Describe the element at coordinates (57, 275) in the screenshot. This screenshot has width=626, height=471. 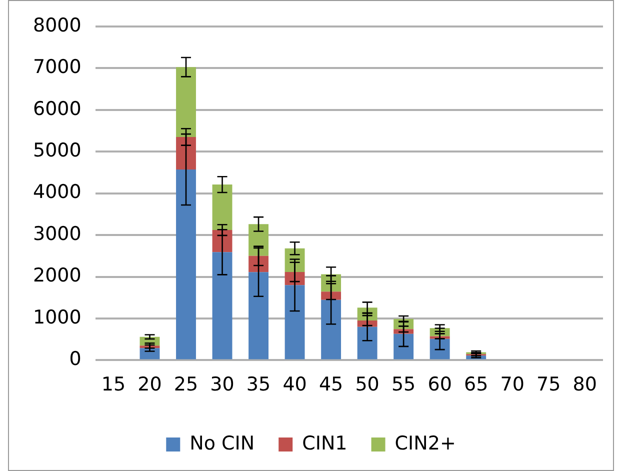
I see `y-tick-label: 2000` at that location.